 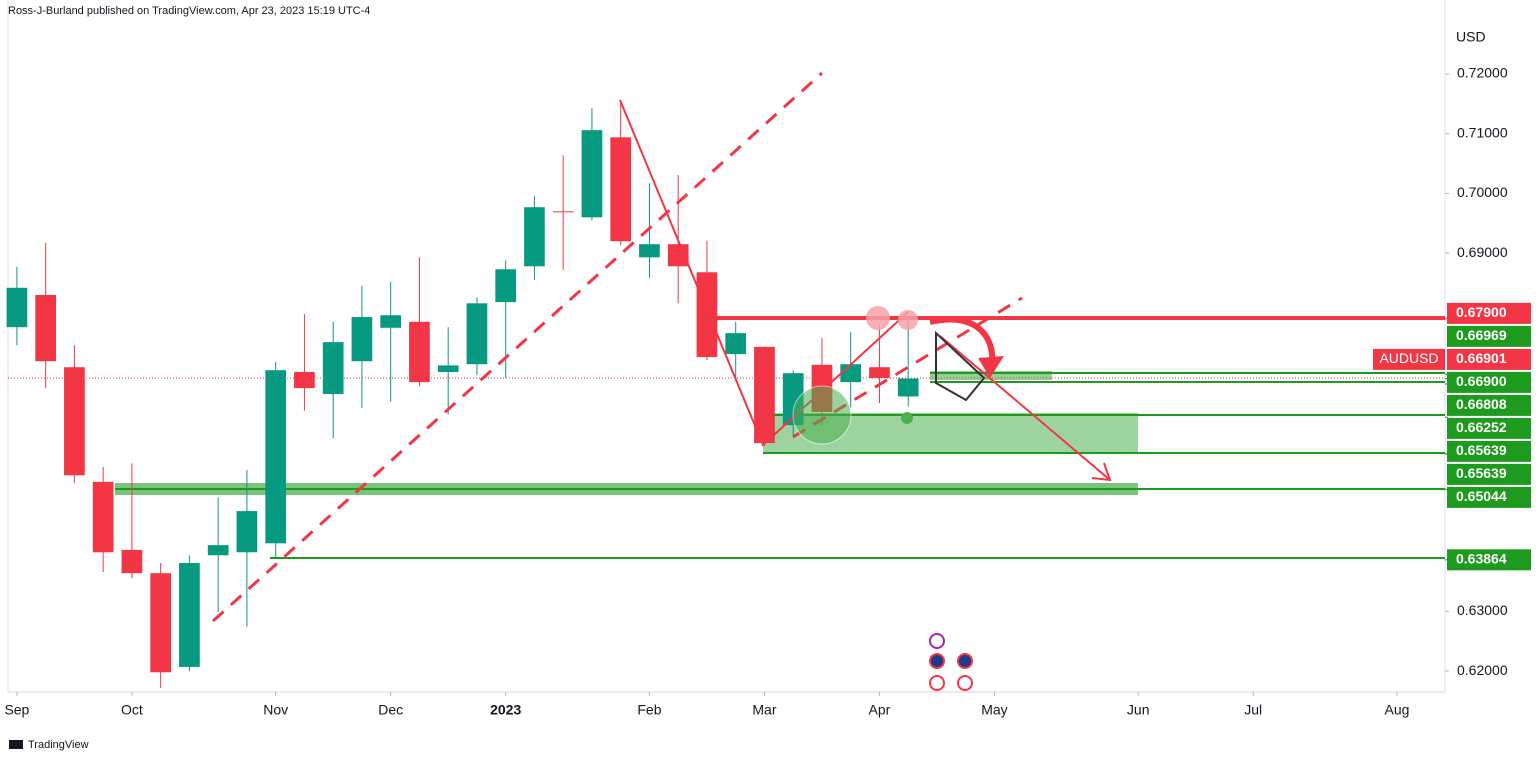 I want to click on price-label: 0.66808, so click(x=1481, y=404).